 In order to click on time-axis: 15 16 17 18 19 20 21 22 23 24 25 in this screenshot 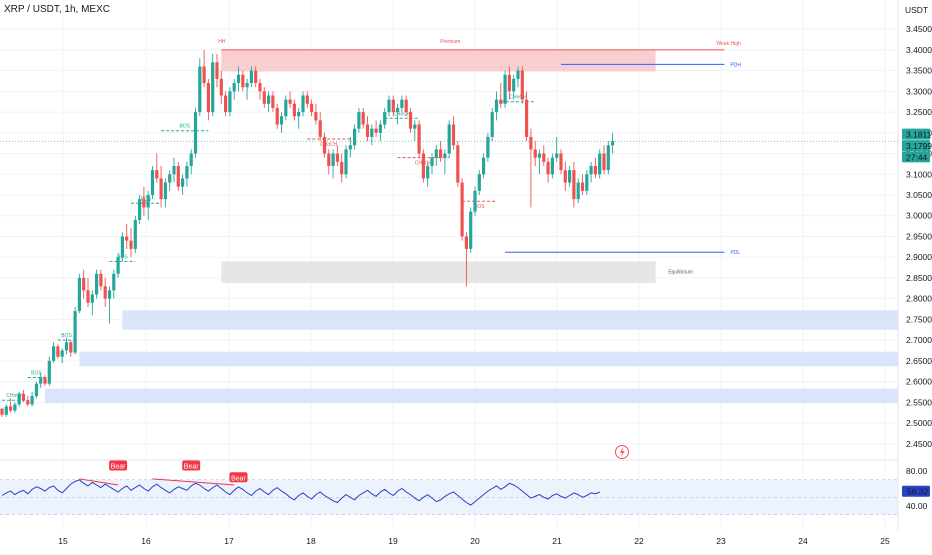, I will do `click(474, 541)`.